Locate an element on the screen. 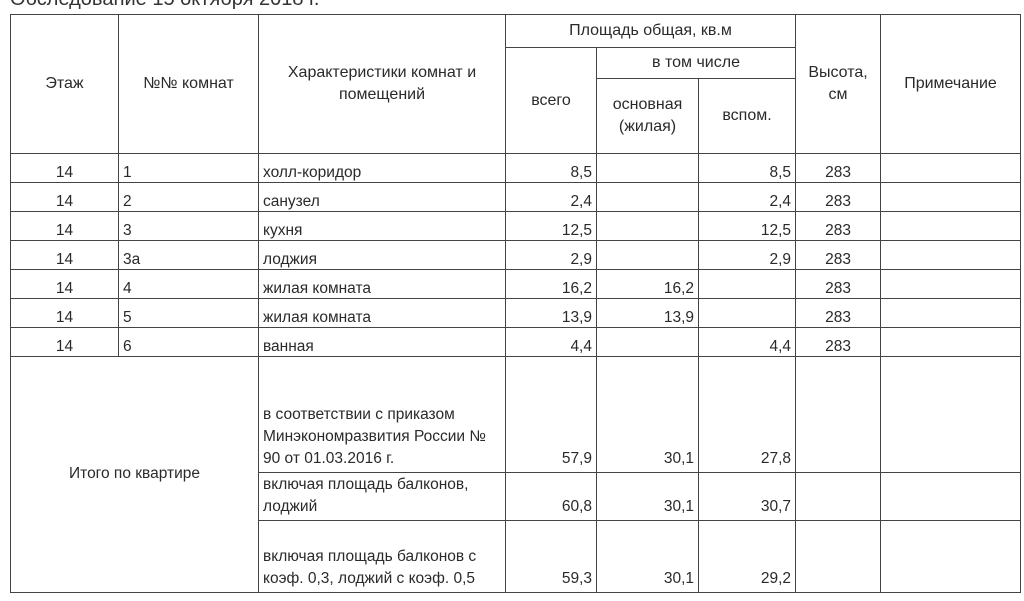  table-row: 14 1 холл-коридор 8,5 8,5 283 is located at coordinates (516, 168).